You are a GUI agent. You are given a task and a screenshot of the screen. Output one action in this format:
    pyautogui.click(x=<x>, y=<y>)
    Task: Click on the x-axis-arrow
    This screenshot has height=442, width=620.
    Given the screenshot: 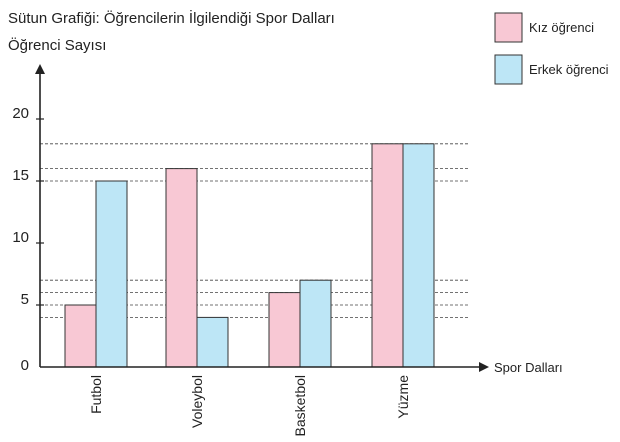 What is the action you would take?
    pyautogui.click(x=484, y=367)
    